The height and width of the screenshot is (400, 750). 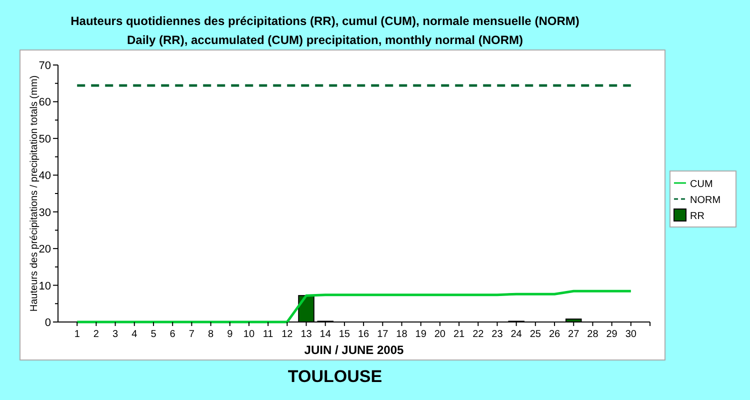 I want to click on x-tick-label: 14, so click(x=326, y=334).